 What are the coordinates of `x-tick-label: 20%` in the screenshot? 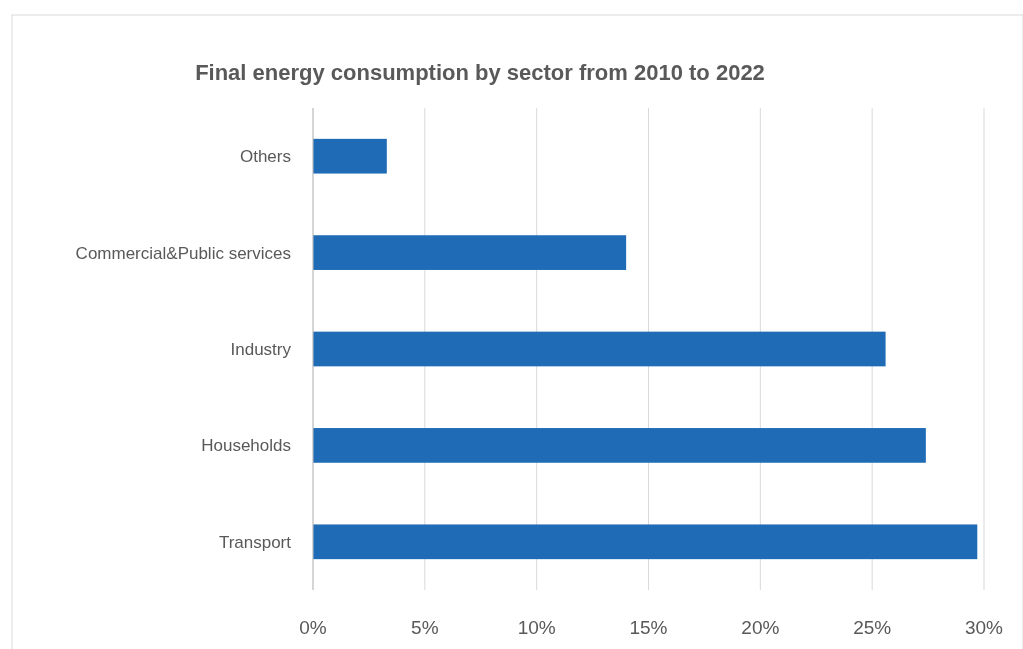 It's located at (760, 627).